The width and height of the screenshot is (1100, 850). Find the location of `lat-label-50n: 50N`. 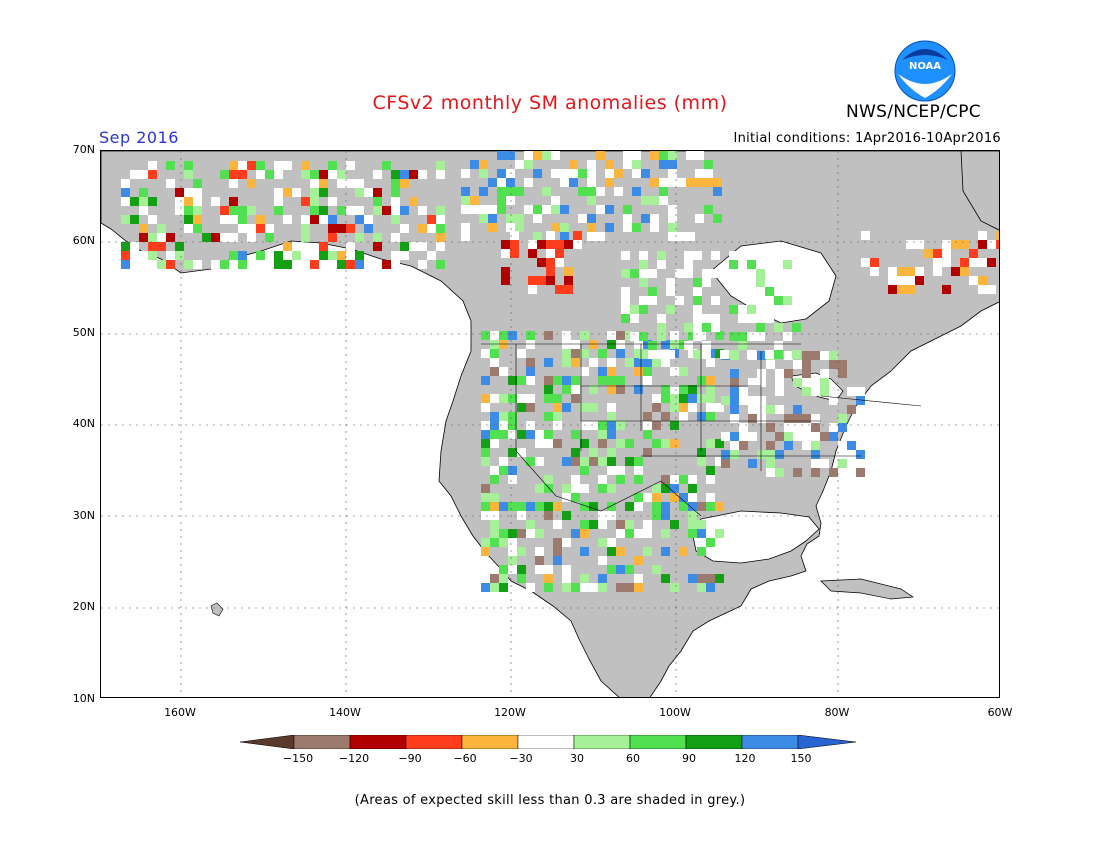

lat-label-50n: 50N is located at coordinates (83, 332).